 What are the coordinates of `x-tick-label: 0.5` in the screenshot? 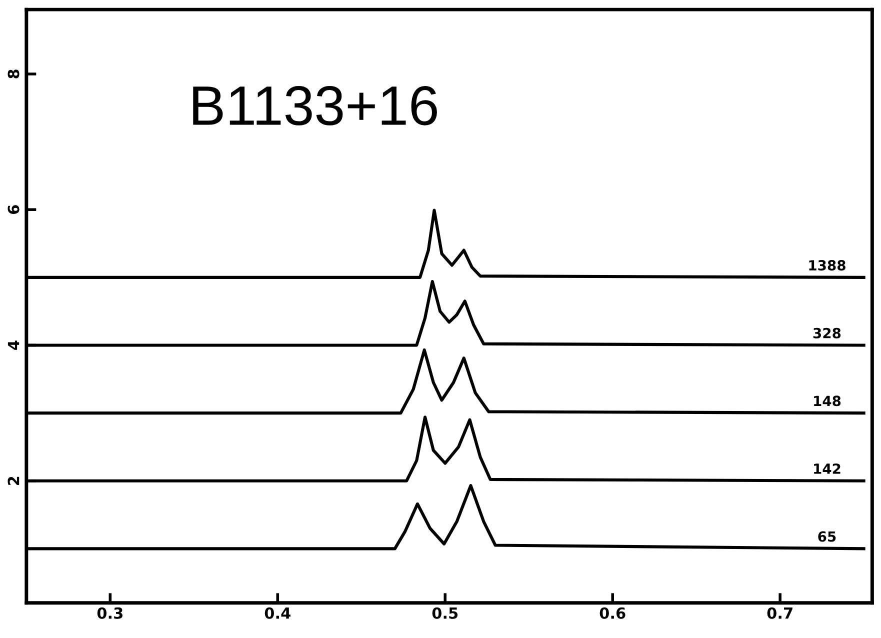 It's located at (445, 613).